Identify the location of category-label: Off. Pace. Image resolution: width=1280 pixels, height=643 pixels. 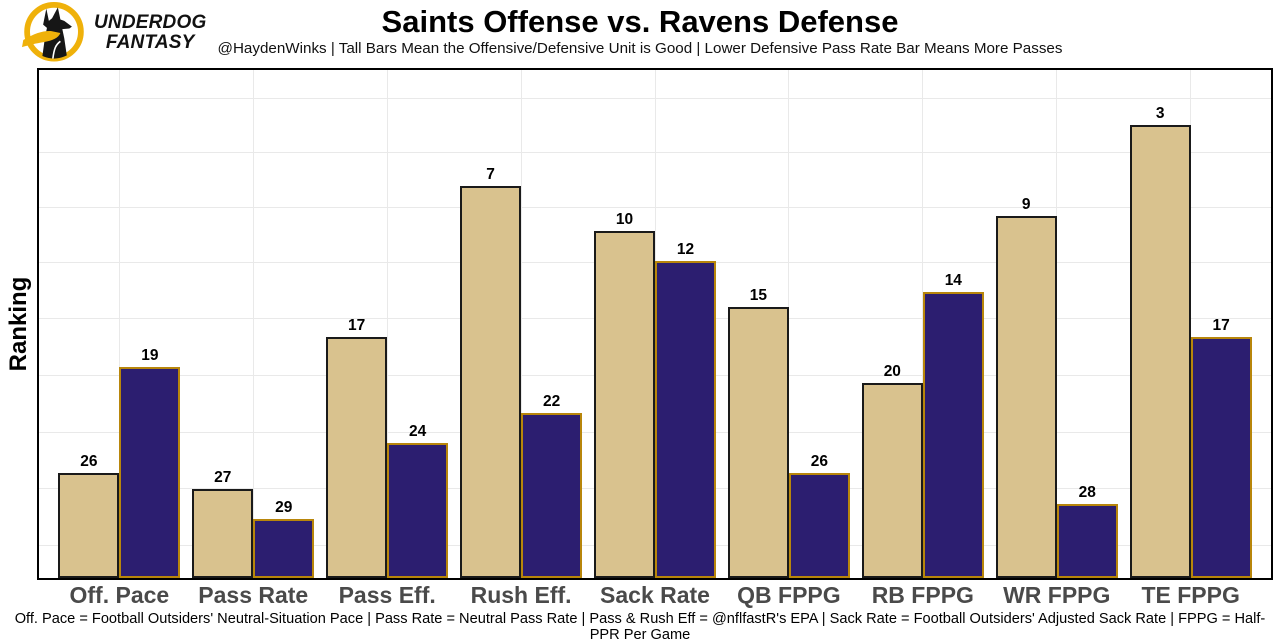
(119, 595).